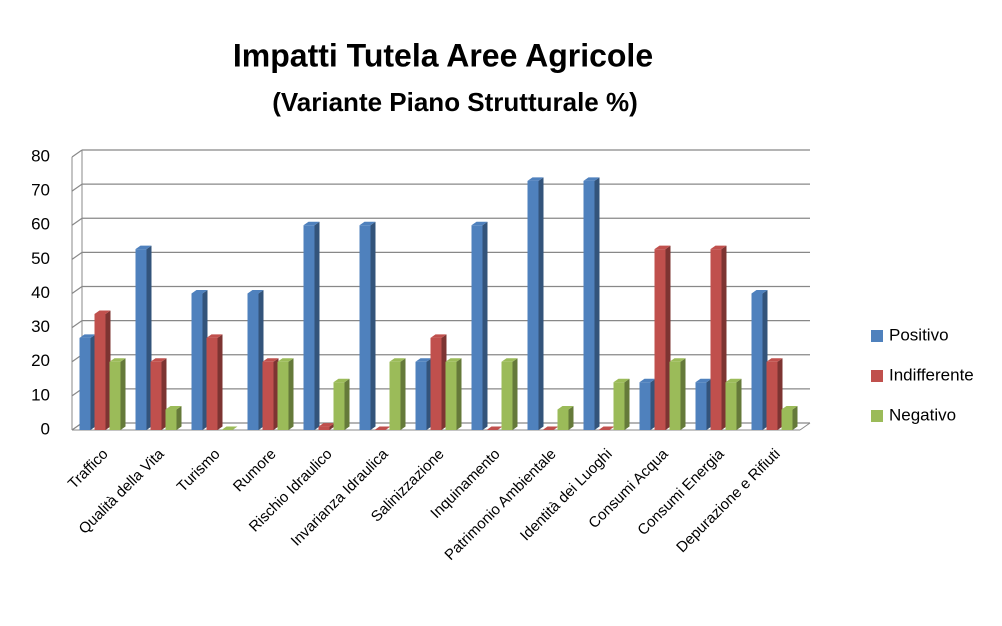 The height and width of the screenshot is (626, 1002). I want to click on y-tick-label: 10, so click(40, 394).